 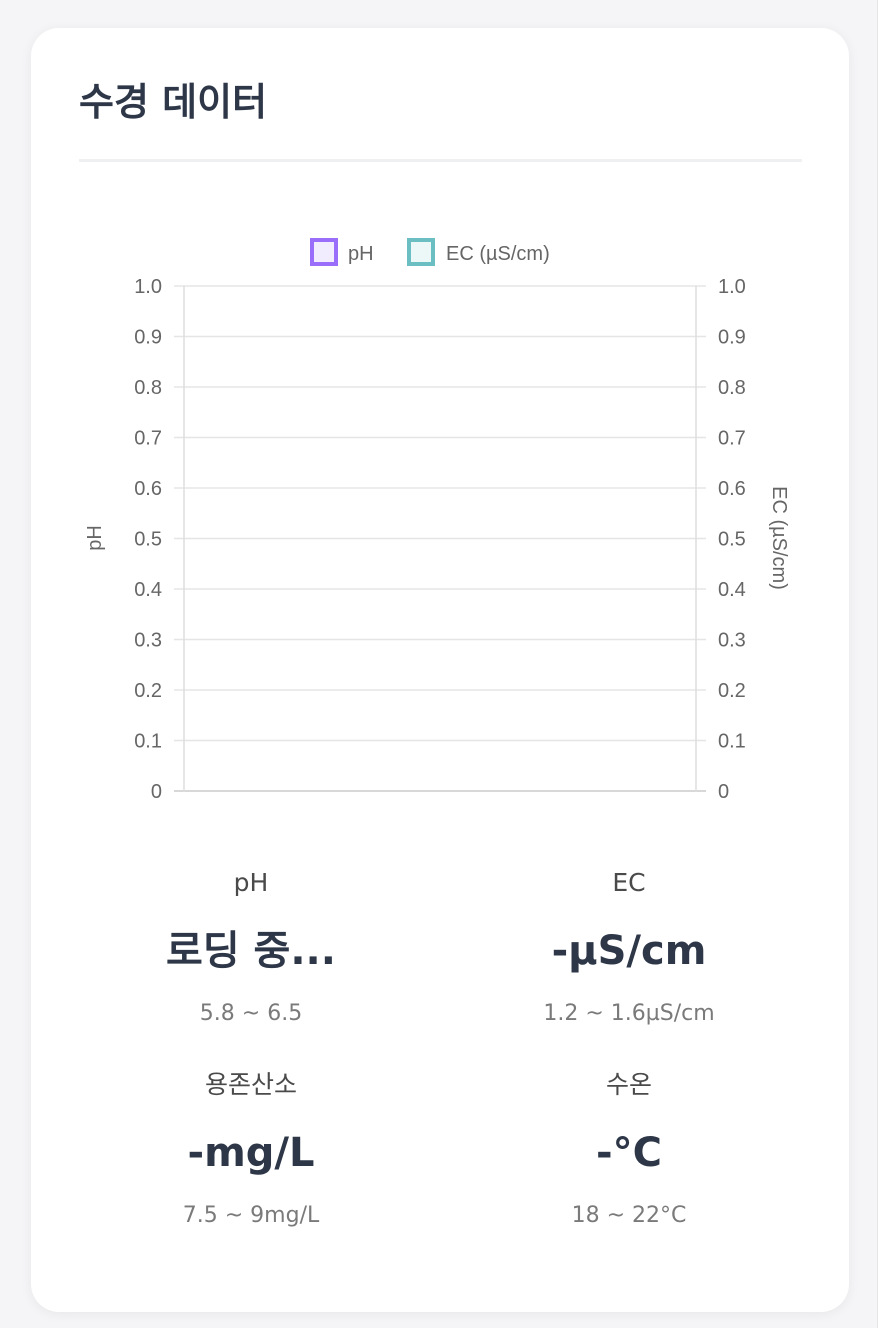 What do you see at coordinates (251, 882) in the screenshot?
I see `stat-label: pH` at bounding box center [251, 882].